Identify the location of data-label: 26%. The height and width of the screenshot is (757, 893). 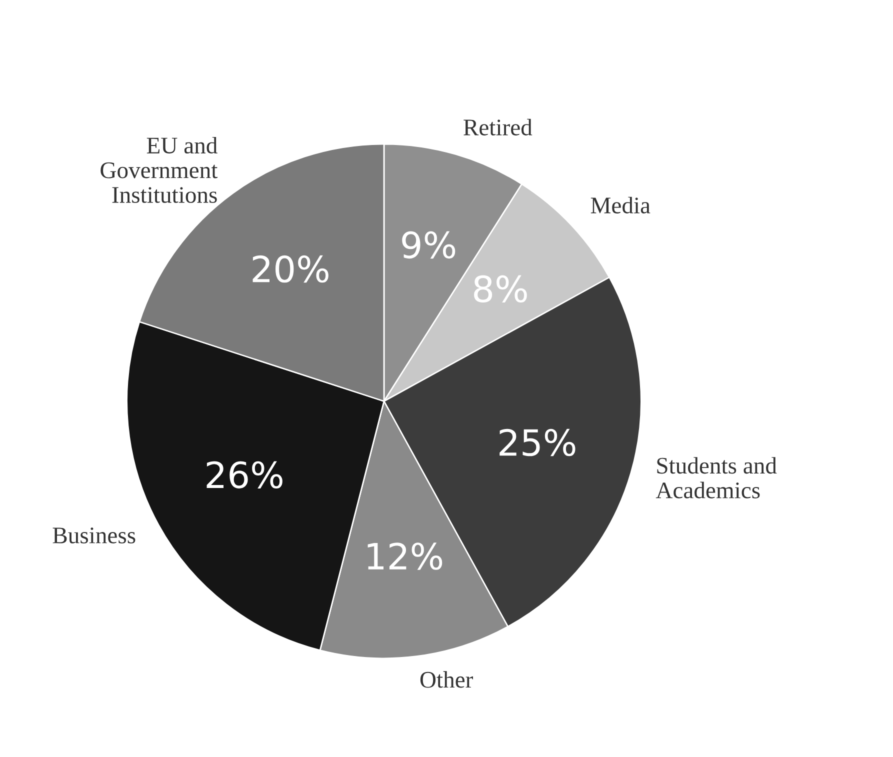
(244, 475).